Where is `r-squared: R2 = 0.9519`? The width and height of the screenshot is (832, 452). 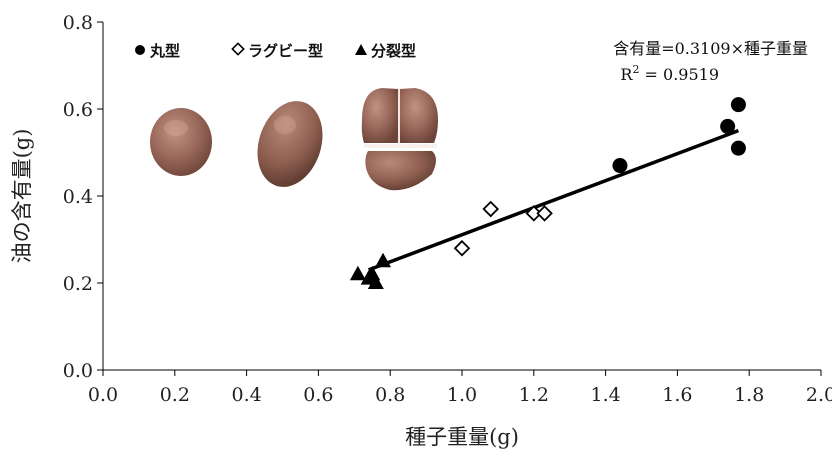 r-squared: R2 = 0.9519 is located at coordinates (669, 73).